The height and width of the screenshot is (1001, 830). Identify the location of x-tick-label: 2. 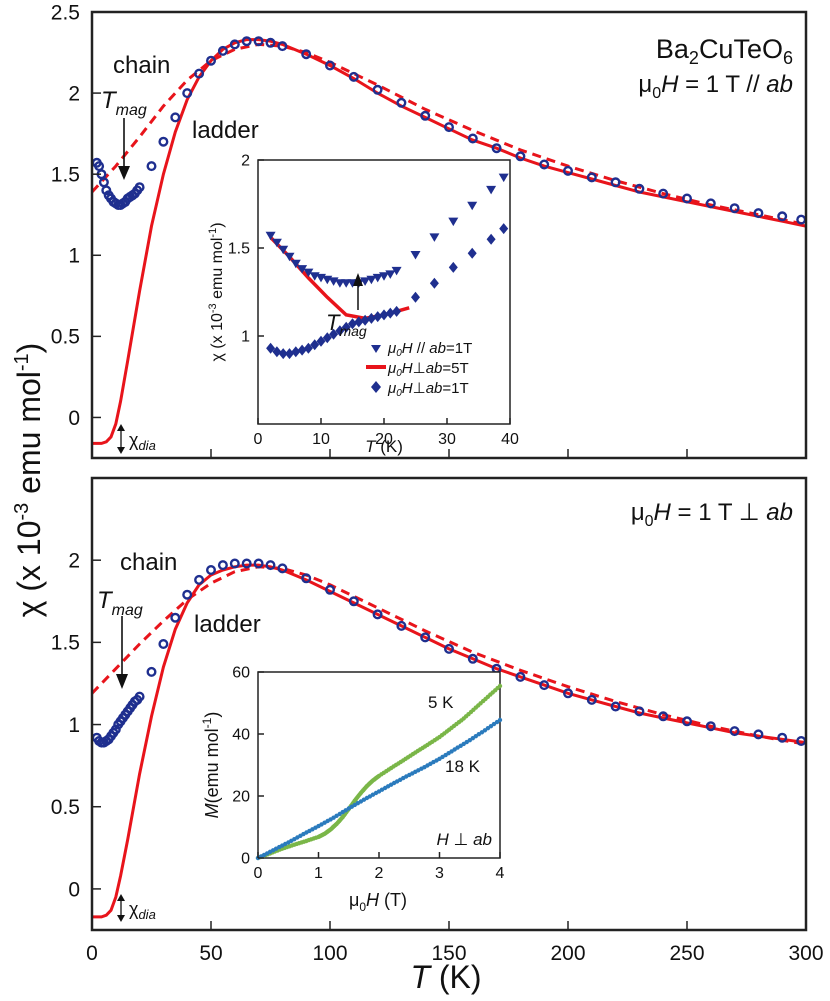
(379, 873).